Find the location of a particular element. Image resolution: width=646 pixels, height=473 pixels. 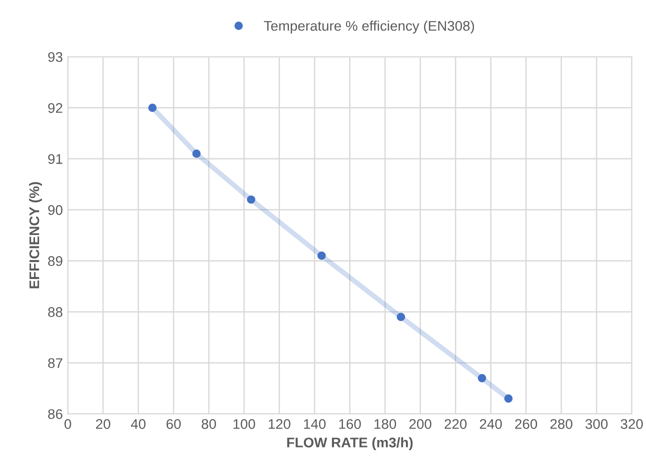

x-axis-title: FLOW RATE (m3/h) is located at coordinates (350, 443).